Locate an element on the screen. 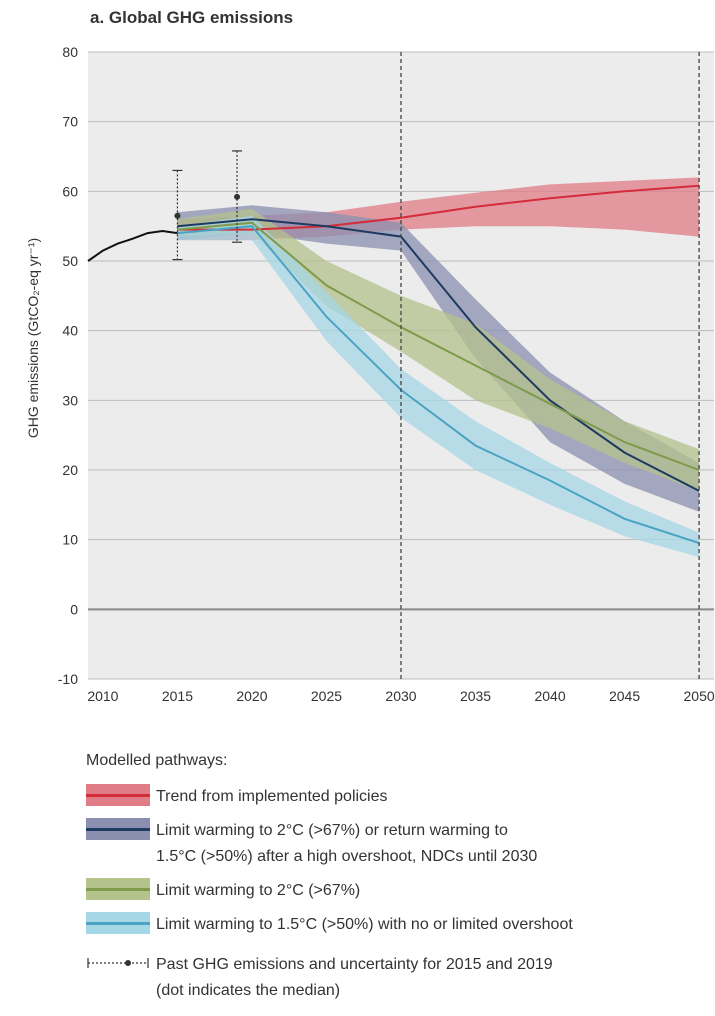  legend-label-series-2: Limit warming to 2°C (>67%) is located at coordinates (258, 891).